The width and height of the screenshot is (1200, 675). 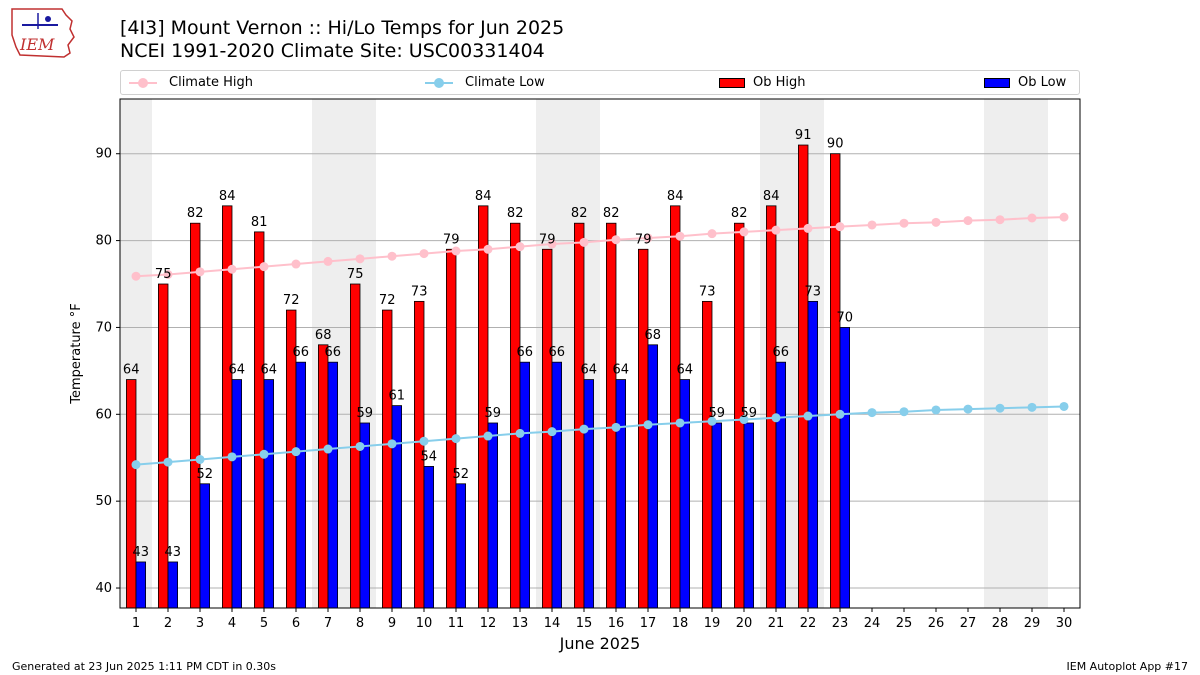 What do you see at coordinates (803, 135) in the screenshot?
I see `ob-high-value-label: 91` at bounding box center [803, 135].